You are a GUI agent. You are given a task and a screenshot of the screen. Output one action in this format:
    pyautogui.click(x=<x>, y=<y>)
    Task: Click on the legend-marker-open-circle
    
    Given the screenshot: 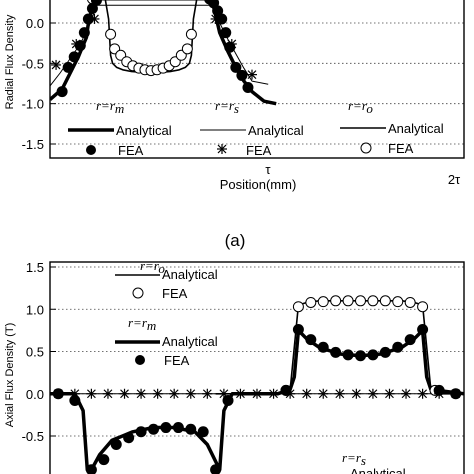 What is the action you would take?
    pyautogui.click(x=138, y=293)
    